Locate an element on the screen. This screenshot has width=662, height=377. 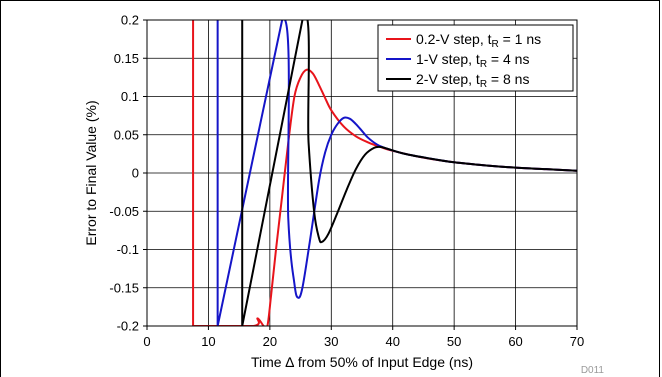
x-tick-label: 30 is located at coordinates (331, 341).